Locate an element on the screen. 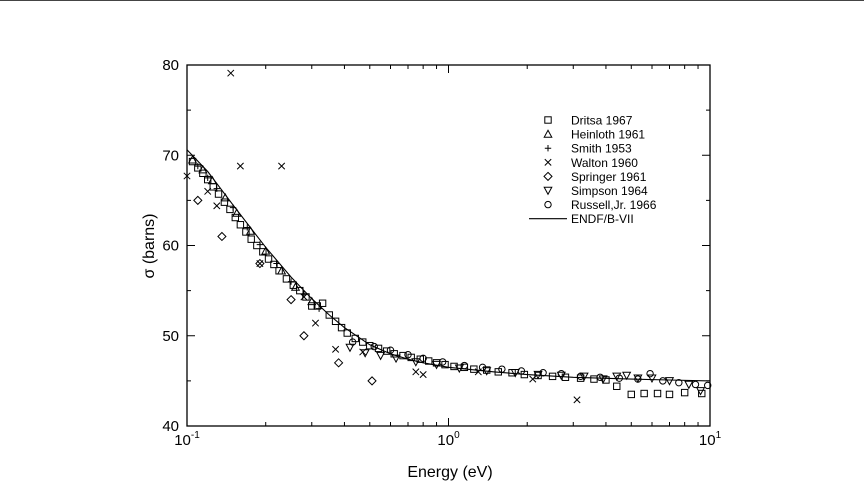 The height and width of the screenshot is (483, 864). x-tick-label: 10⁻¹ is located at coordinates (187, 439).